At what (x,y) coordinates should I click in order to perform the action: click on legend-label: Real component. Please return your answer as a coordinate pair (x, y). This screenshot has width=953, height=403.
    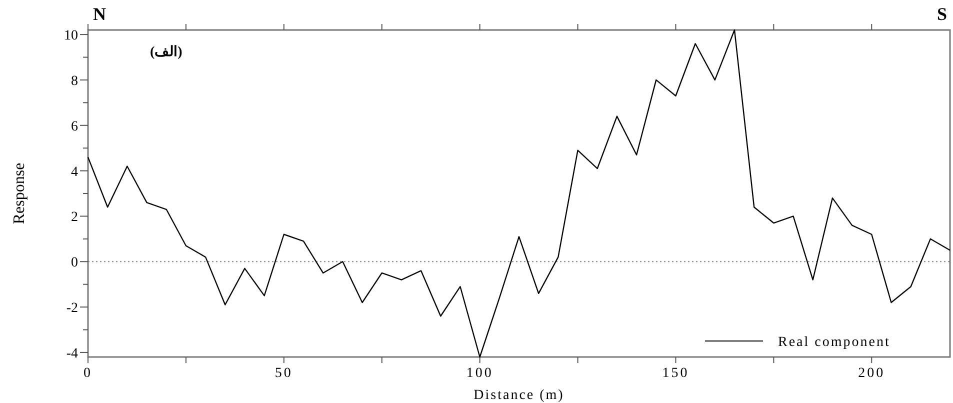
    Looking at the image, I should click on (834, 342).